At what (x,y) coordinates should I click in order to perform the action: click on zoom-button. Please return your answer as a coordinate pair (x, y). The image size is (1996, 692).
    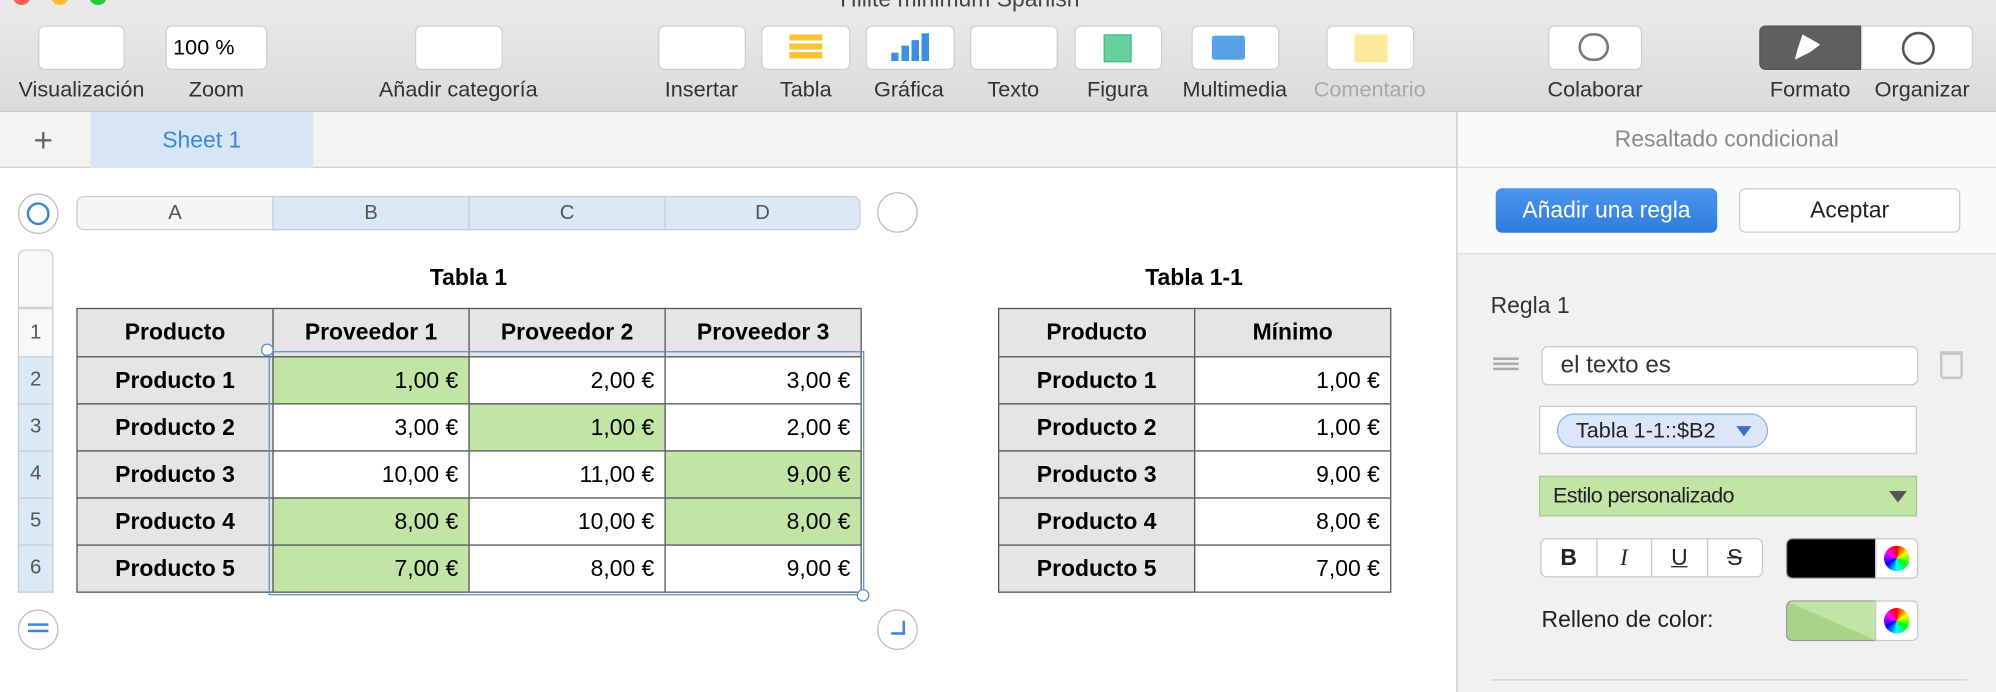
    Looking at the image, I should click on (98, 3).